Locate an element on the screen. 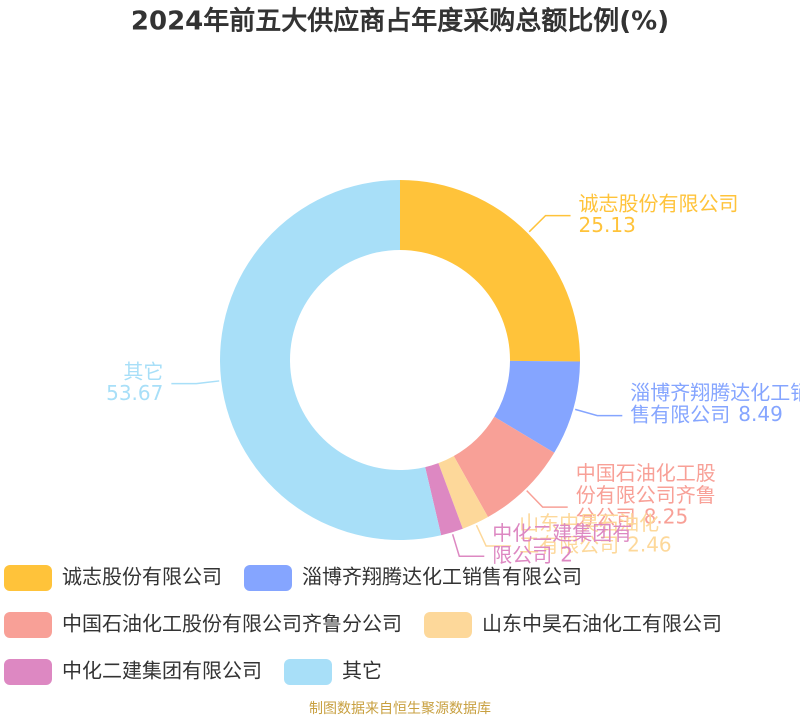  label-line: 诚志股份有限公司 is located at coordinates (659, 203).